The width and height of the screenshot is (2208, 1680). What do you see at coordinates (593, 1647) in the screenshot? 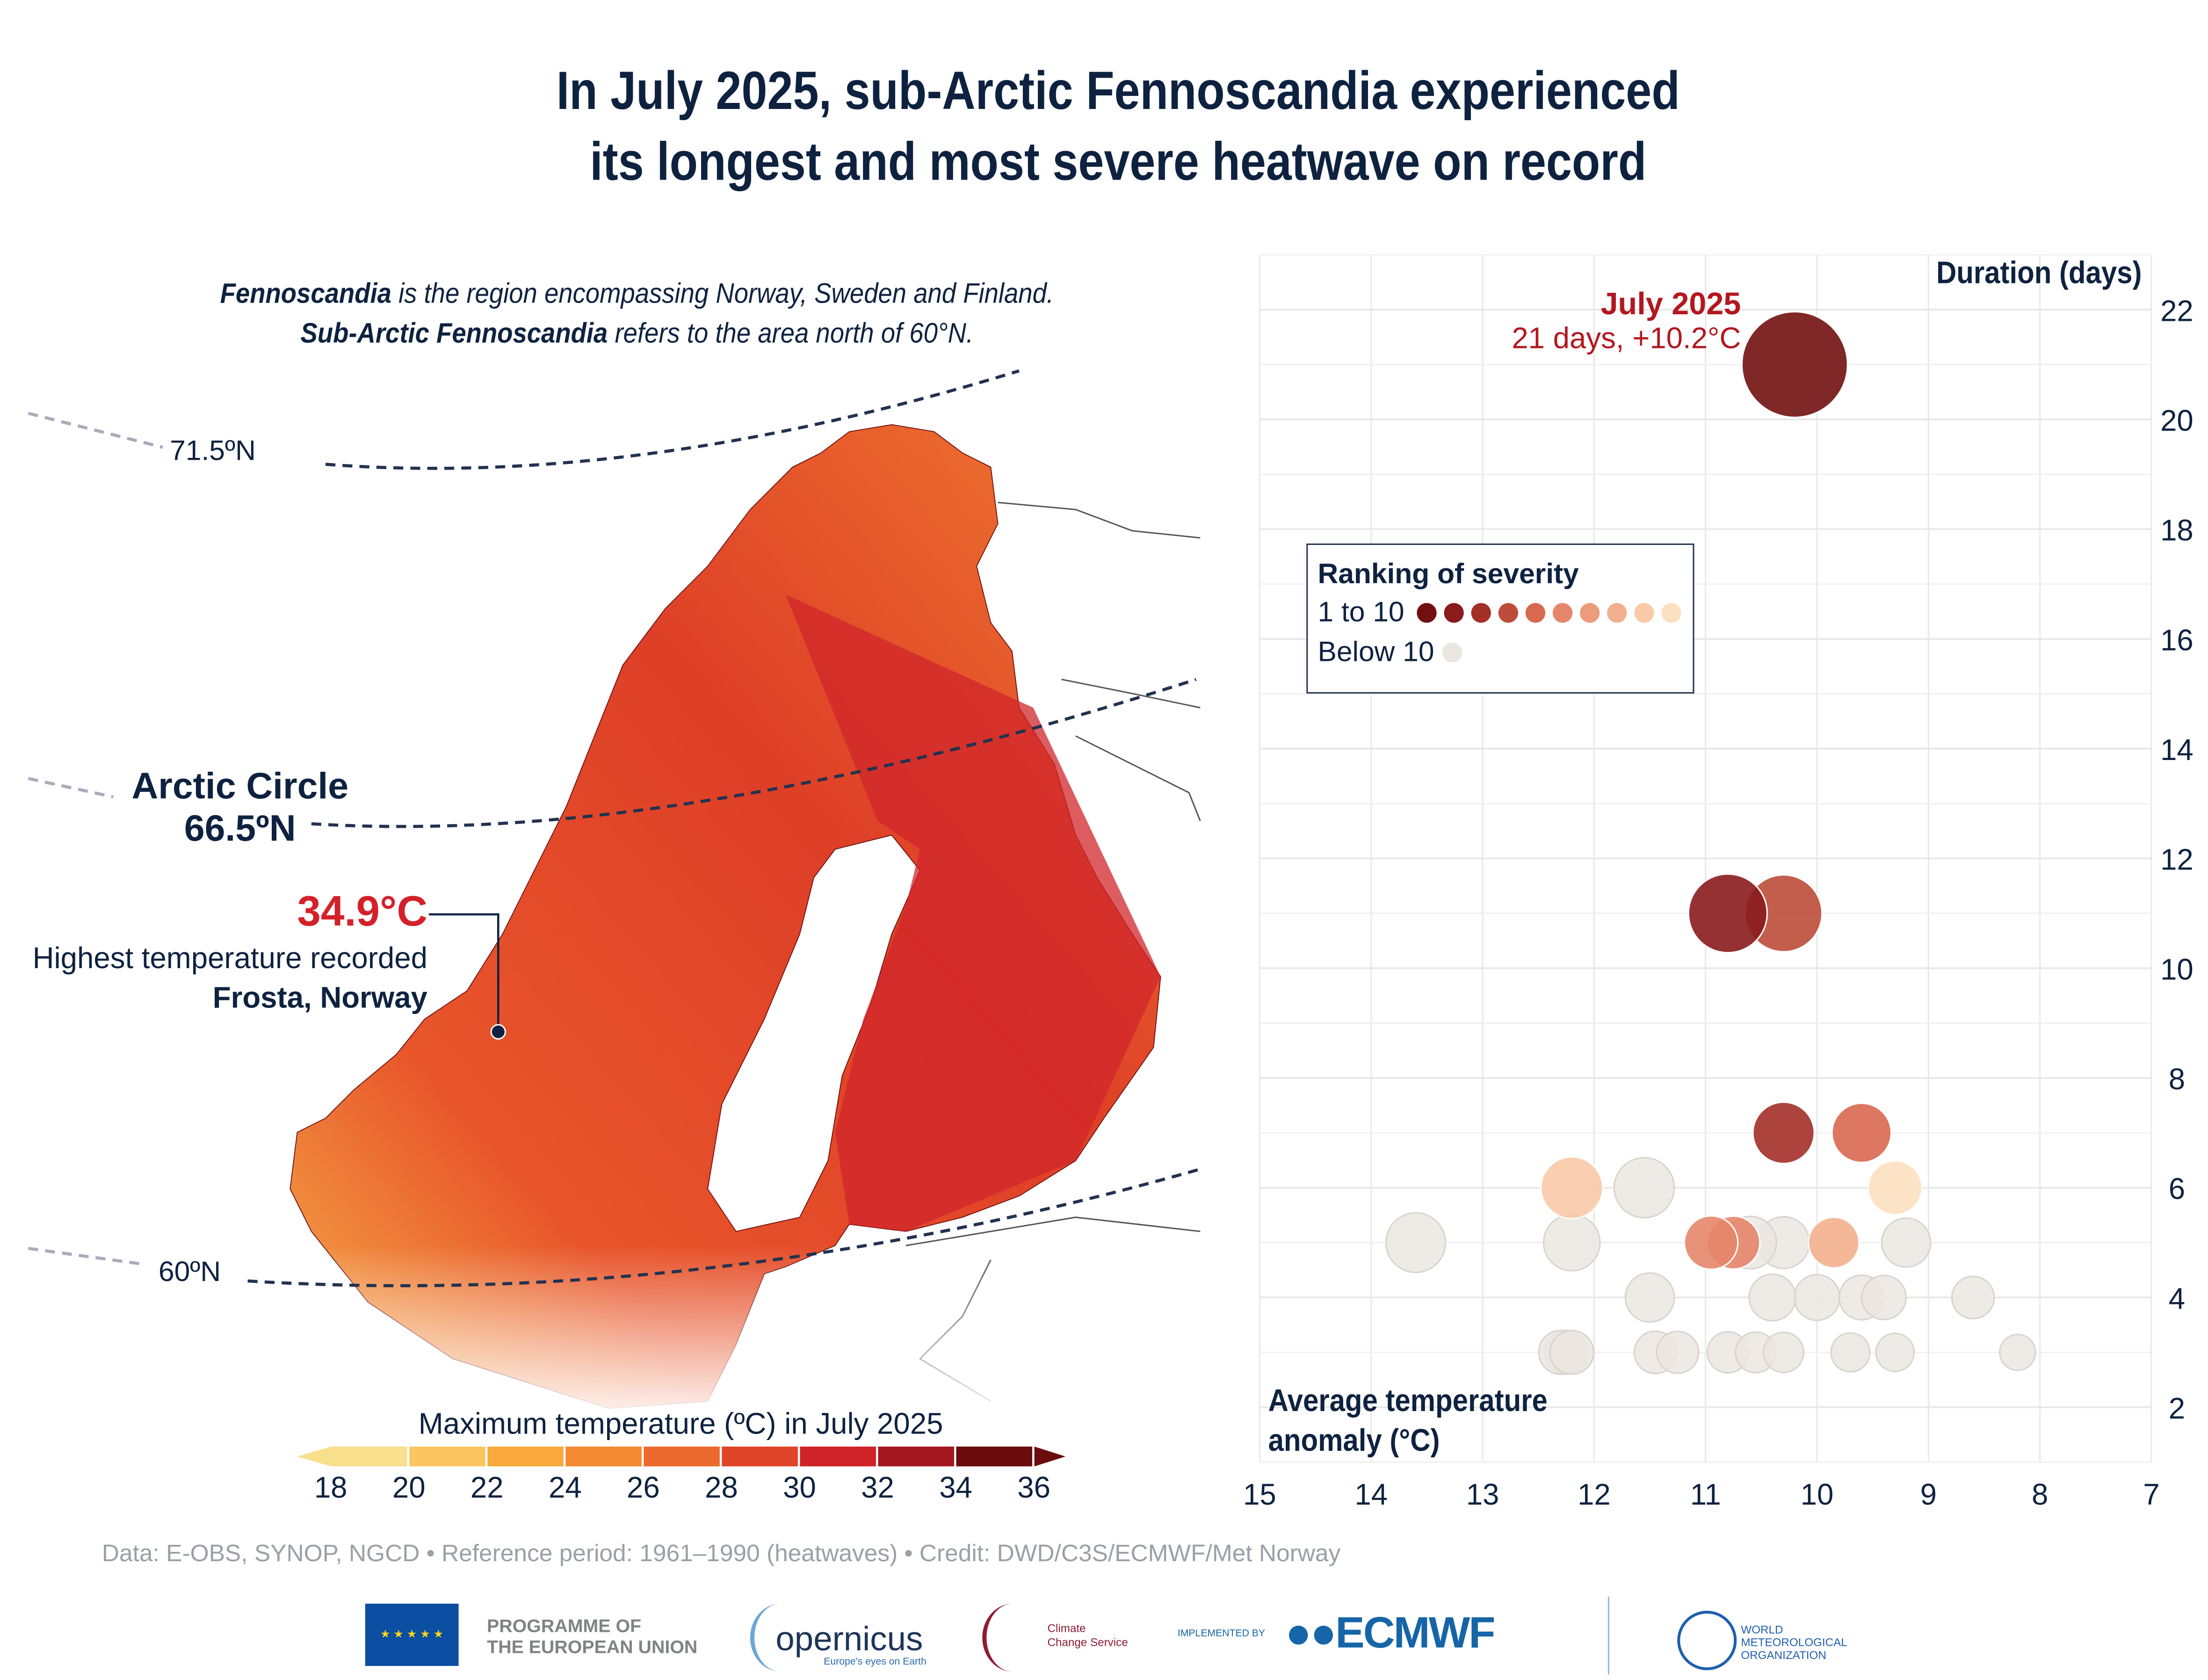
I see `eu-line-2: THE EUROPEAN UNION` at bounding box center [593, 1647].